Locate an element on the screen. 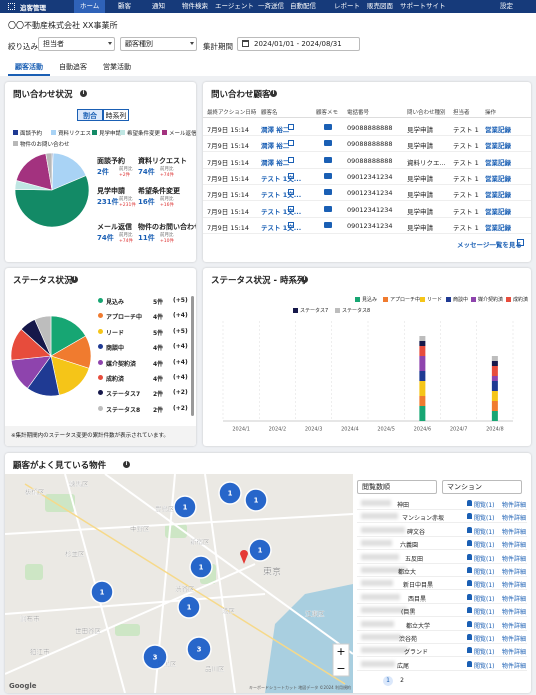 Image resolution: width=536 pixels, height=695 pixels. stat-name: 面談予約 is located at coordinates (111, 161).